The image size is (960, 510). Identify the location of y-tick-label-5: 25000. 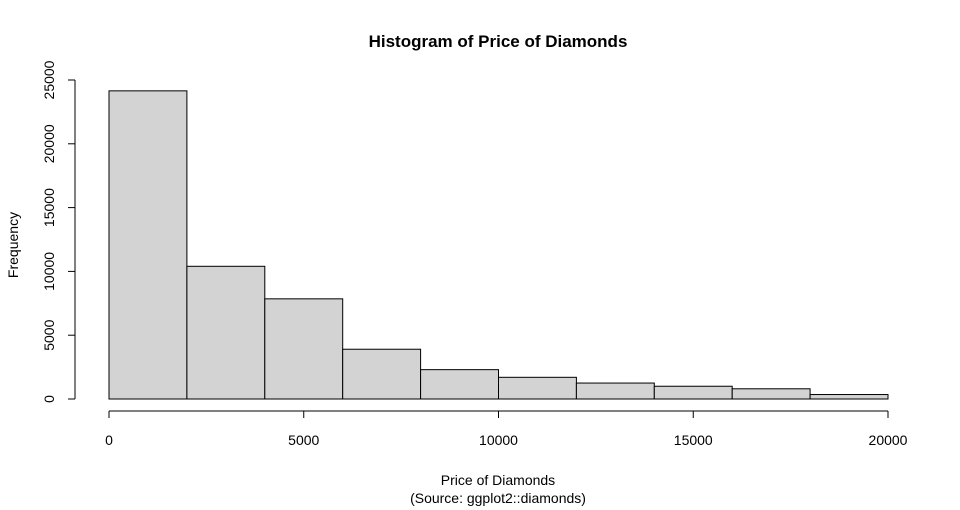
(49, 79).